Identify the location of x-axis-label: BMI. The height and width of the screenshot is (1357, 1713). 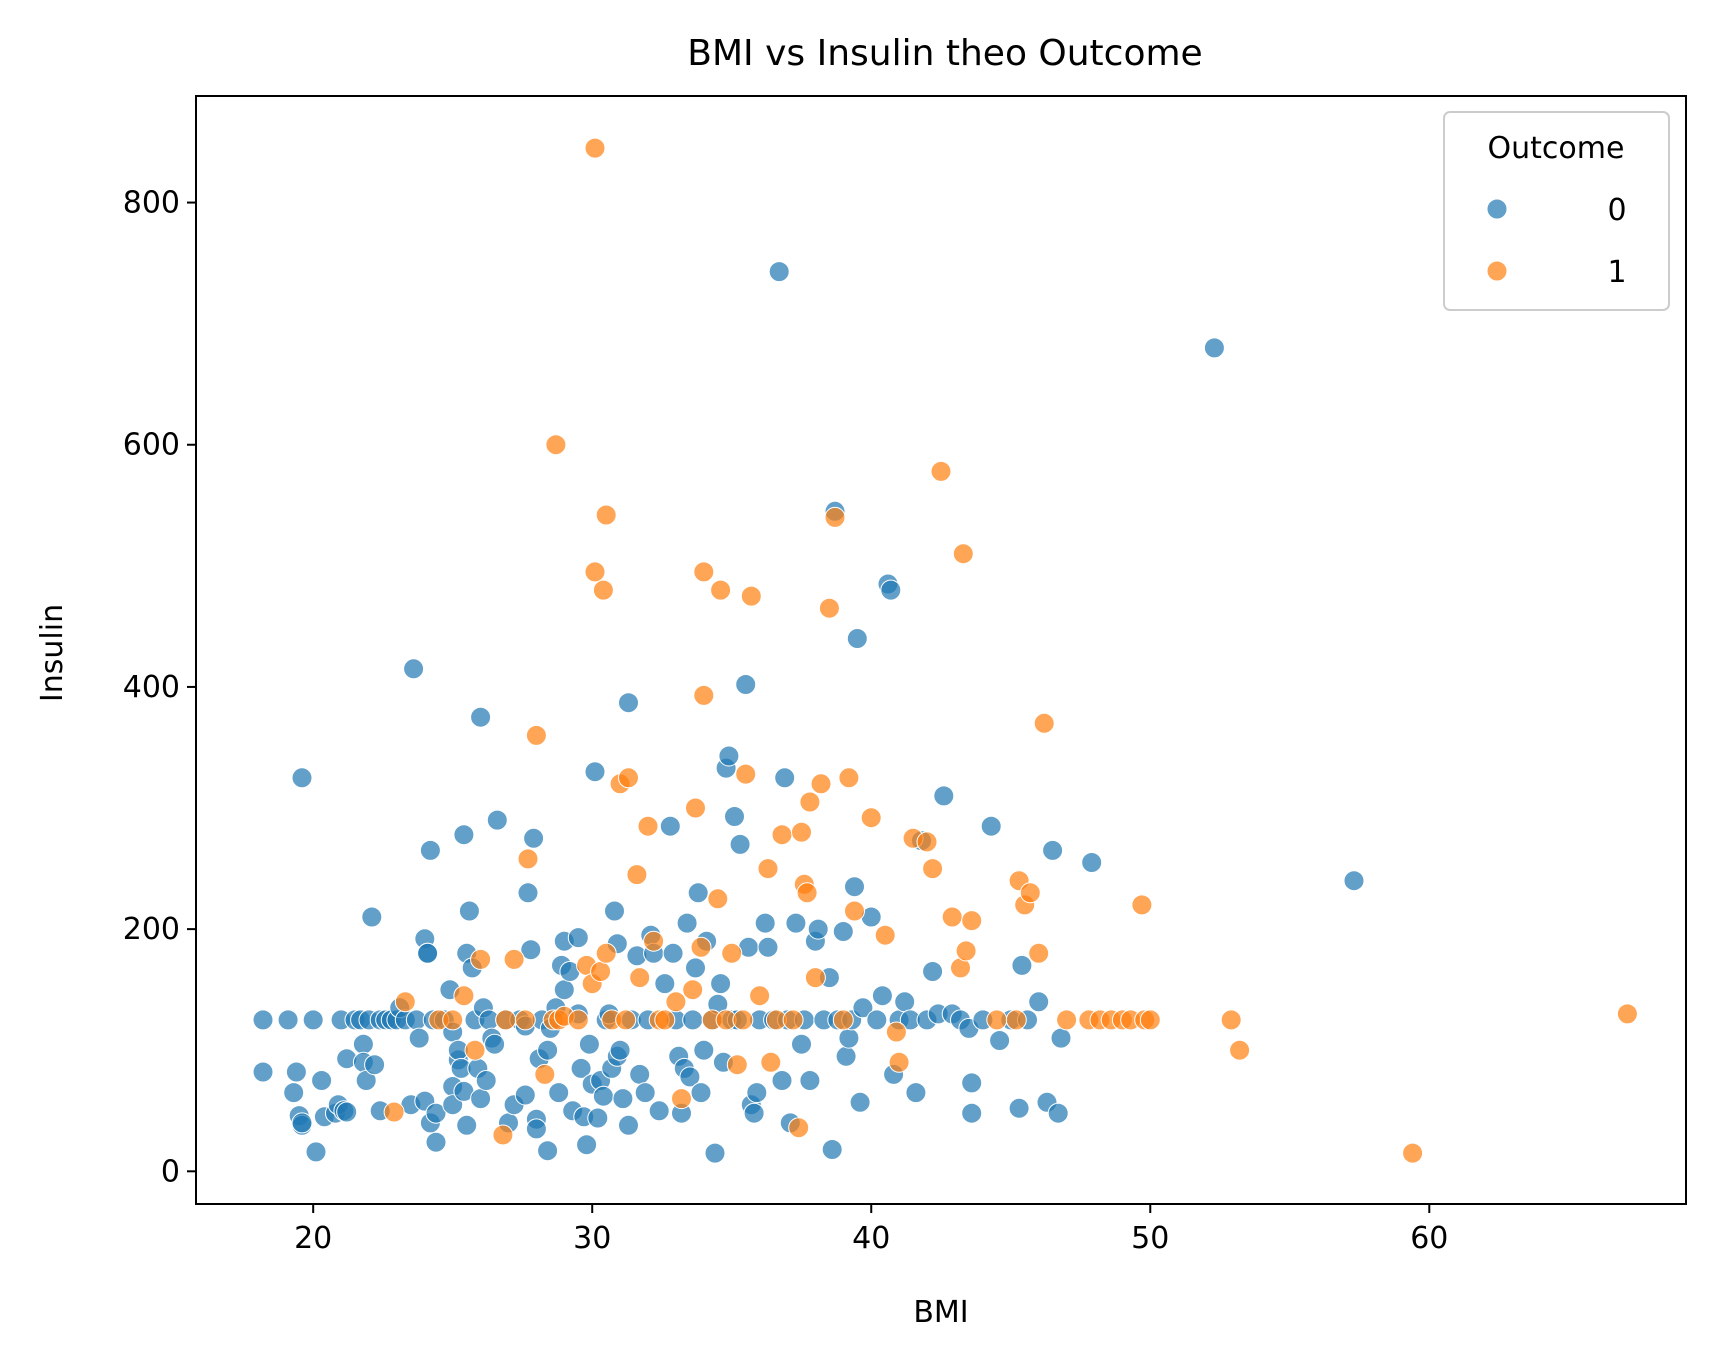
(940, 1312).